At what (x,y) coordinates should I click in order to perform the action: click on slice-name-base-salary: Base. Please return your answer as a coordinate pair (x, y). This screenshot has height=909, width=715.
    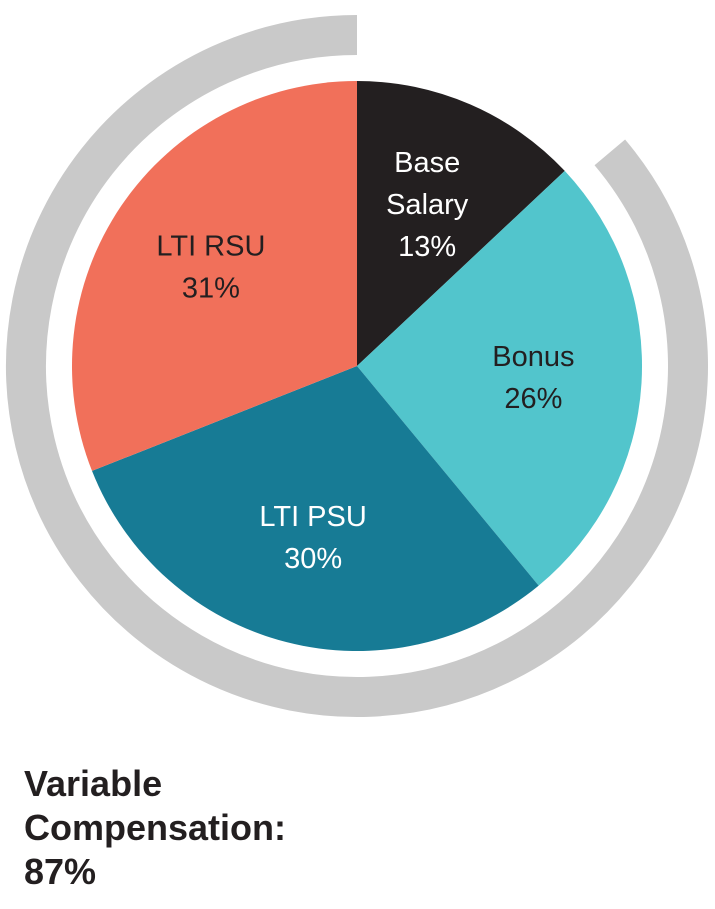
    Looking at the image, I should click on (427, 163).